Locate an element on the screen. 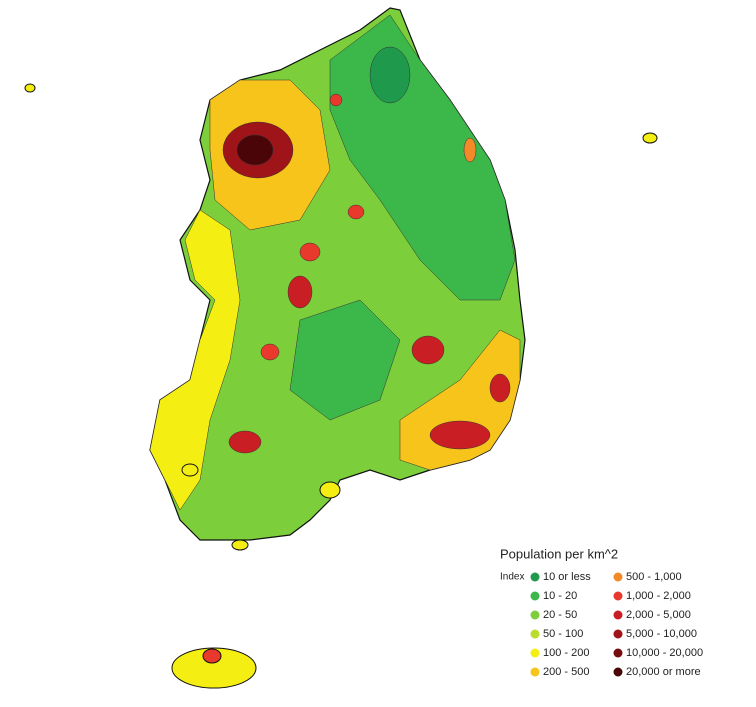  busan is located at coordinates (460, 435).